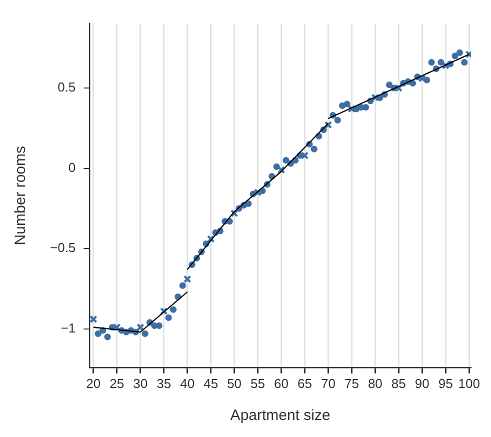 Image resolution: width=491 pixels, height=437 pixels. I want to click on x-tick-label: 95, so click(445, 383).